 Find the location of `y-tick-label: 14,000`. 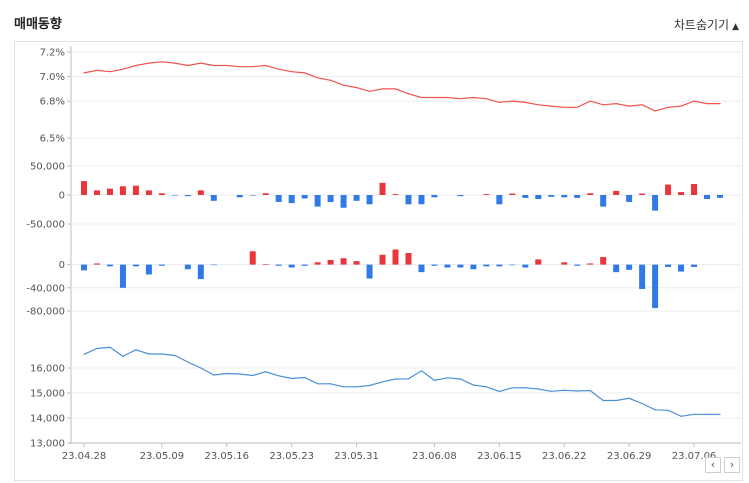

y-tick-label: 14,000 is located at coordinates (47, 419).